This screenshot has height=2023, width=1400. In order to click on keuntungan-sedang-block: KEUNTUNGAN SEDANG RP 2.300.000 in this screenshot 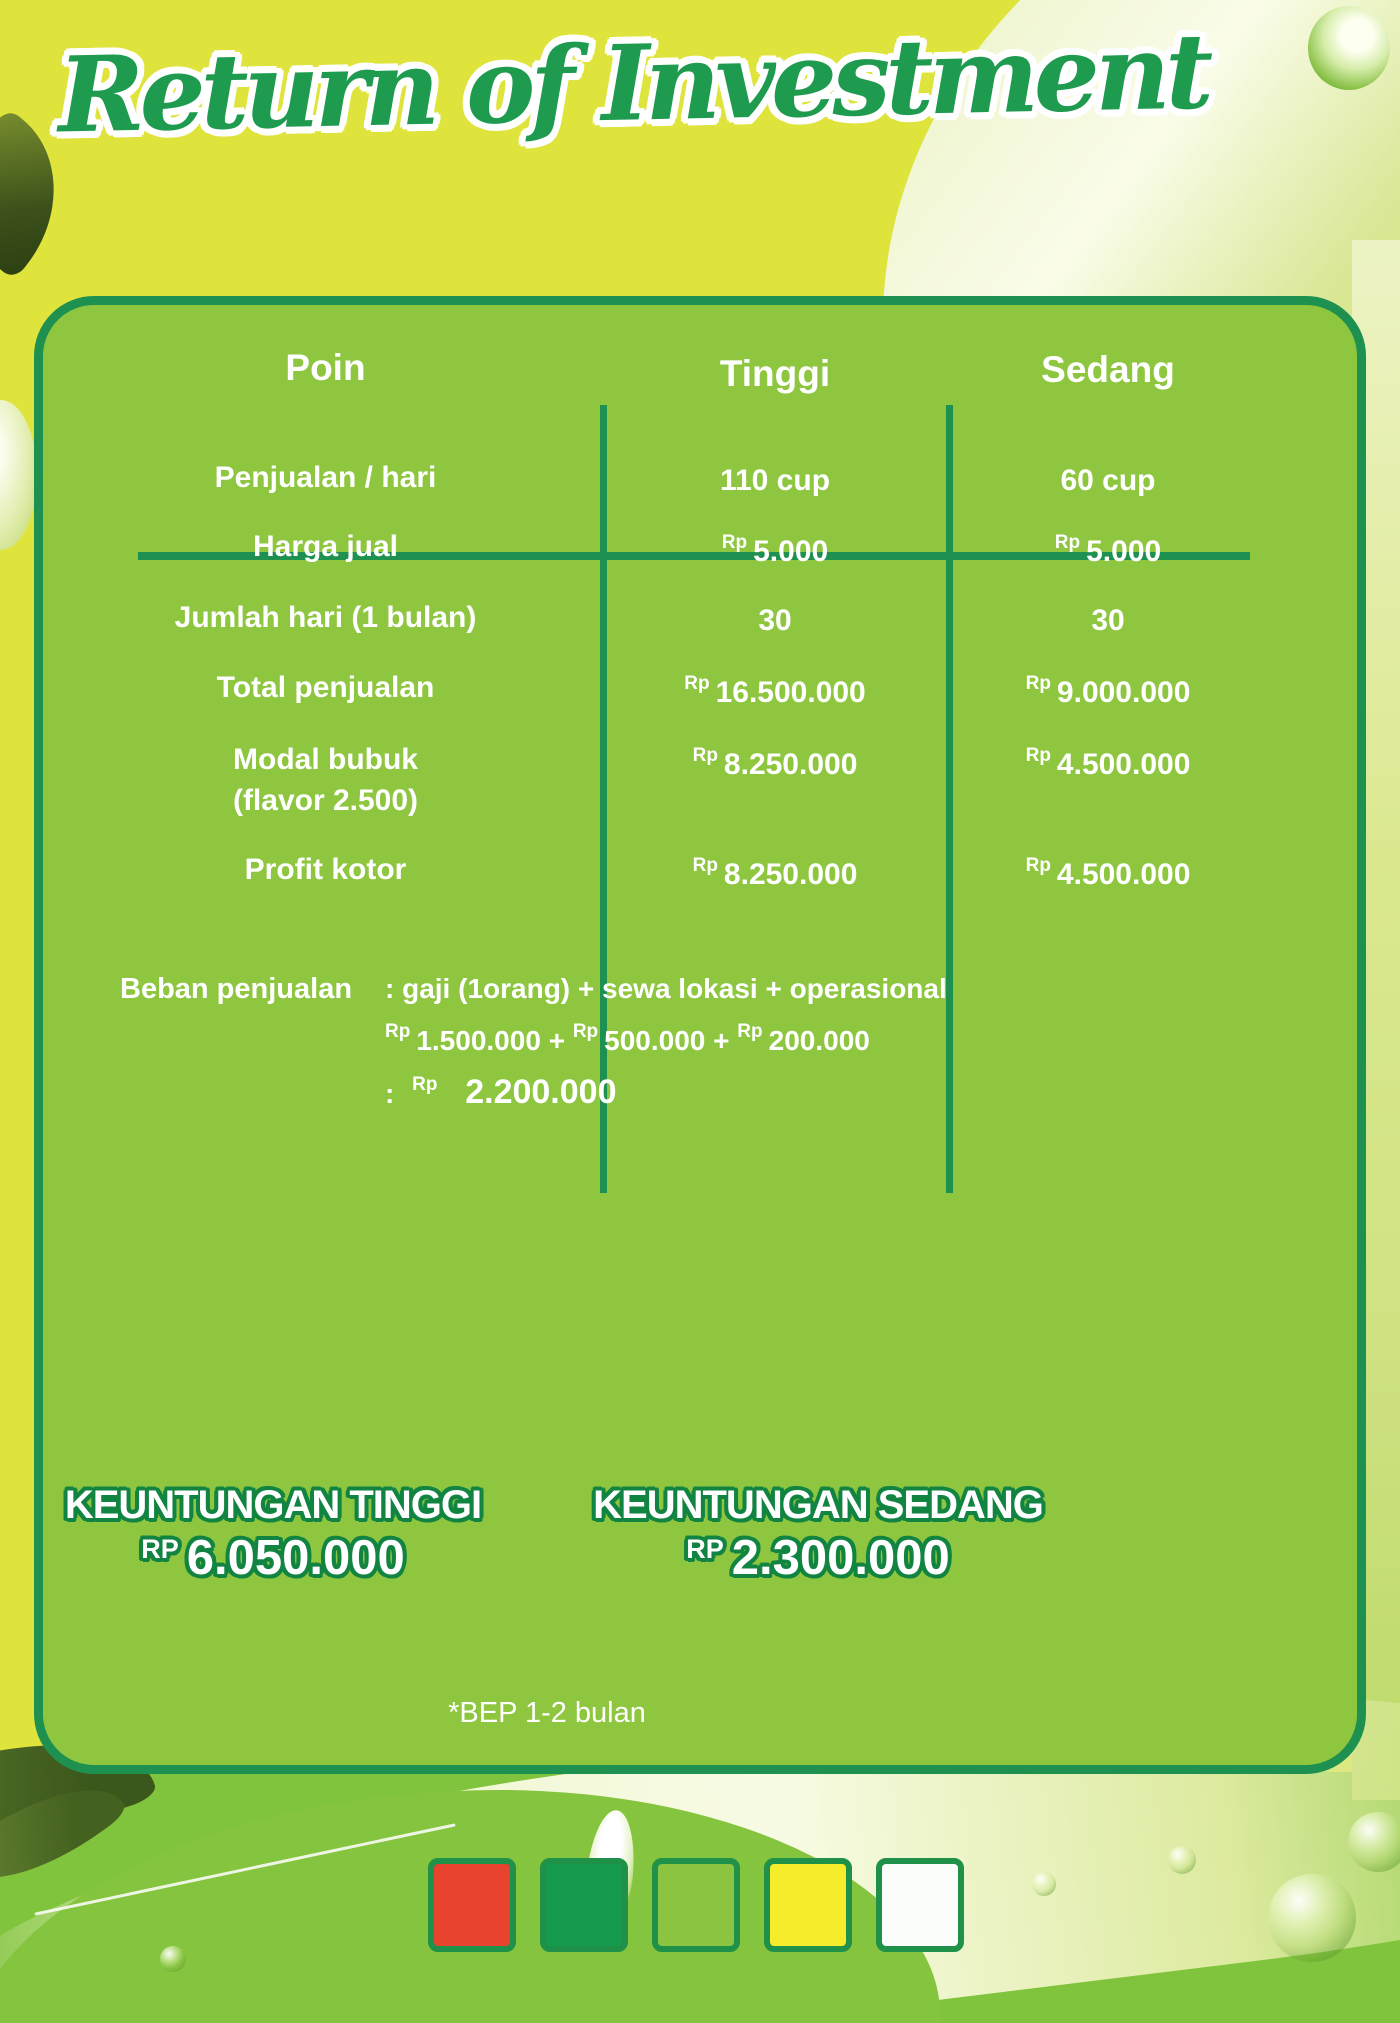, I will do `click(818, 1534)`.